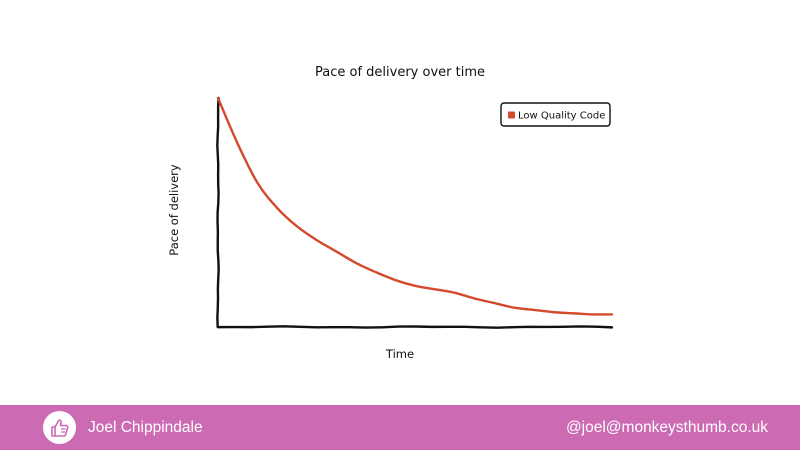  I want to click on author-name: Joel Chippindale, so click(145, 427).